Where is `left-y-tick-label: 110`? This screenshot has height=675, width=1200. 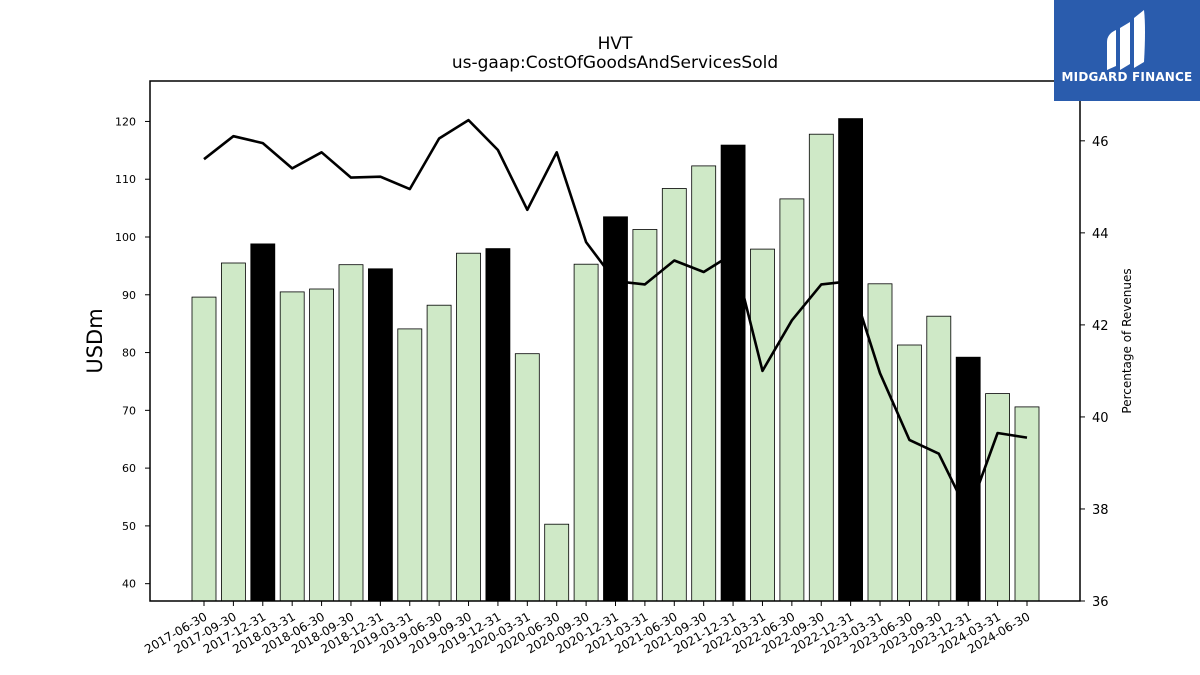
left-y-tick-label: 110 is located at coordinates (125, 179).